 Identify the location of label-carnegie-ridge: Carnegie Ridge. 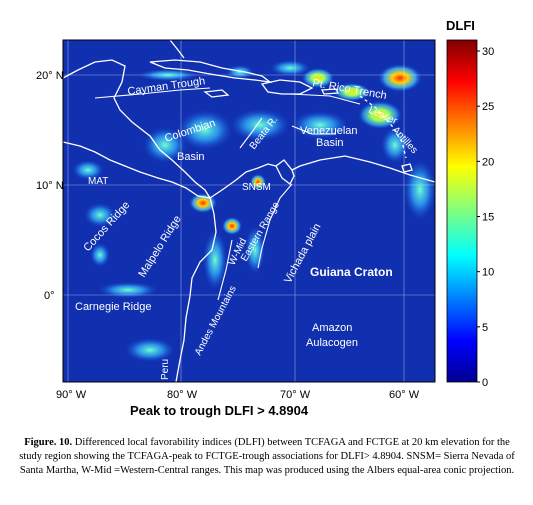
(113, 307).